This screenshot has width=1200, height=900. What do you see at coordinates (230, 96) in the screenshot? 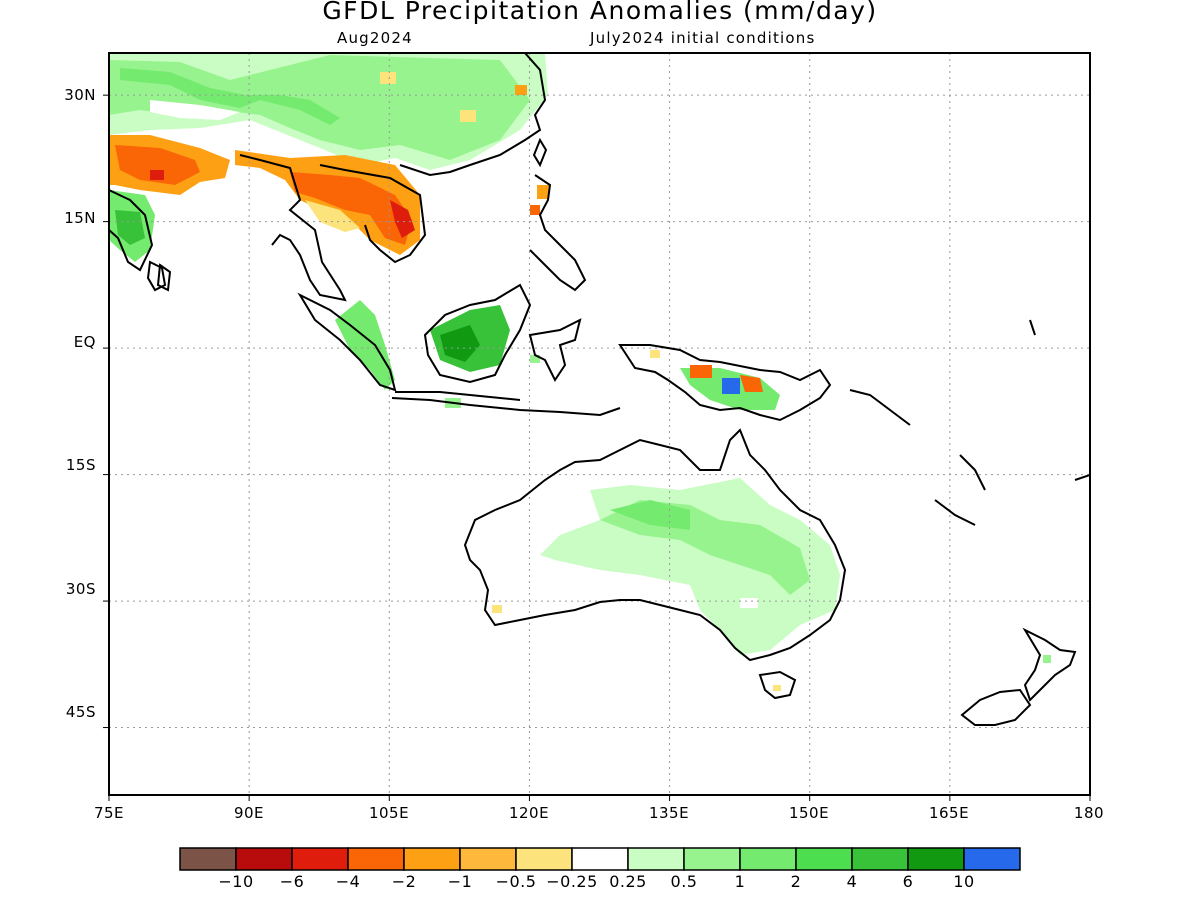
I see `anomaly-asia-green-mid` at bounding box center [230, 96].